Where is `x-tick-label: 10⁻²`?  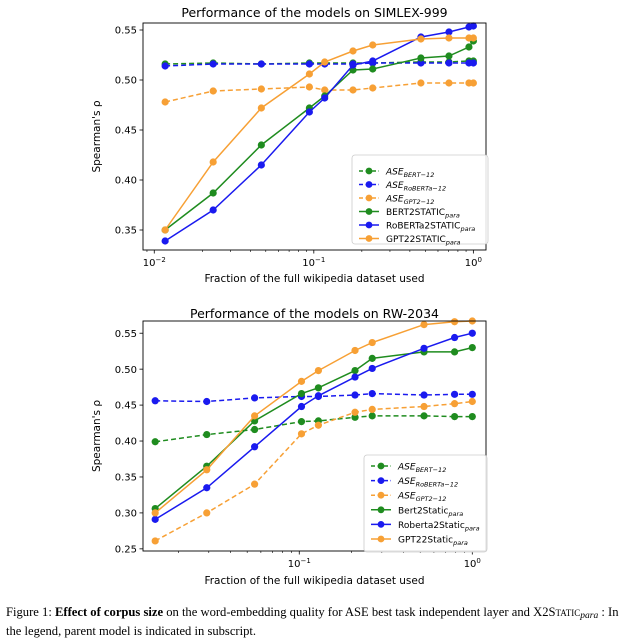 x-tick-label: 10⁻² is located at coordinates (154, 262).